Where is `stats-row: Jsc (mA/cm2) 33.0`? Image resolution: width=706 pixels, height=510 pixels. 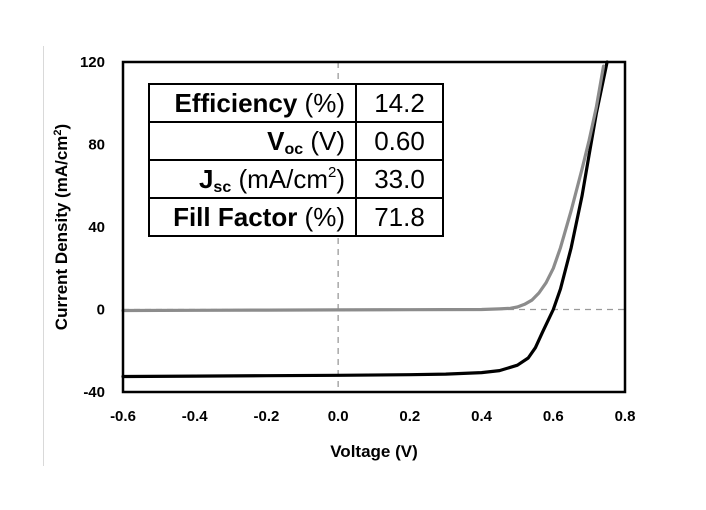 stats-row: Jsc (mA/cm2) 33.0 is located at coordinates (296, 179).